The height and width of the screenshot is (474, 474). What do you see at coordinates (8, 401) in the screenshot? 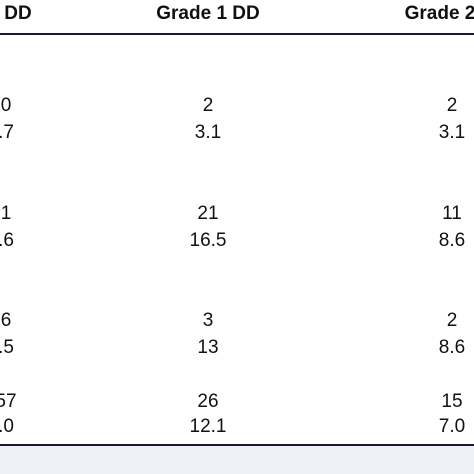
I see `table-cell: 57` at bounding box center [8, 401].